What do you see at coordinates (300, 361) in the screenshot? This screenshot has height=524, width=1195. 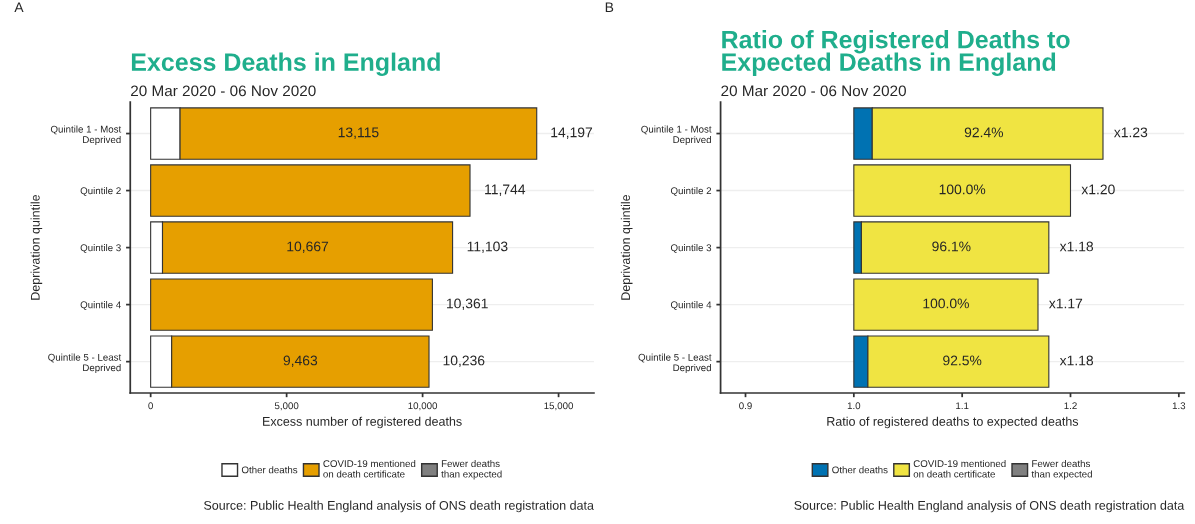 I see `data-label: 9,463` at bounding box center [300, 361].